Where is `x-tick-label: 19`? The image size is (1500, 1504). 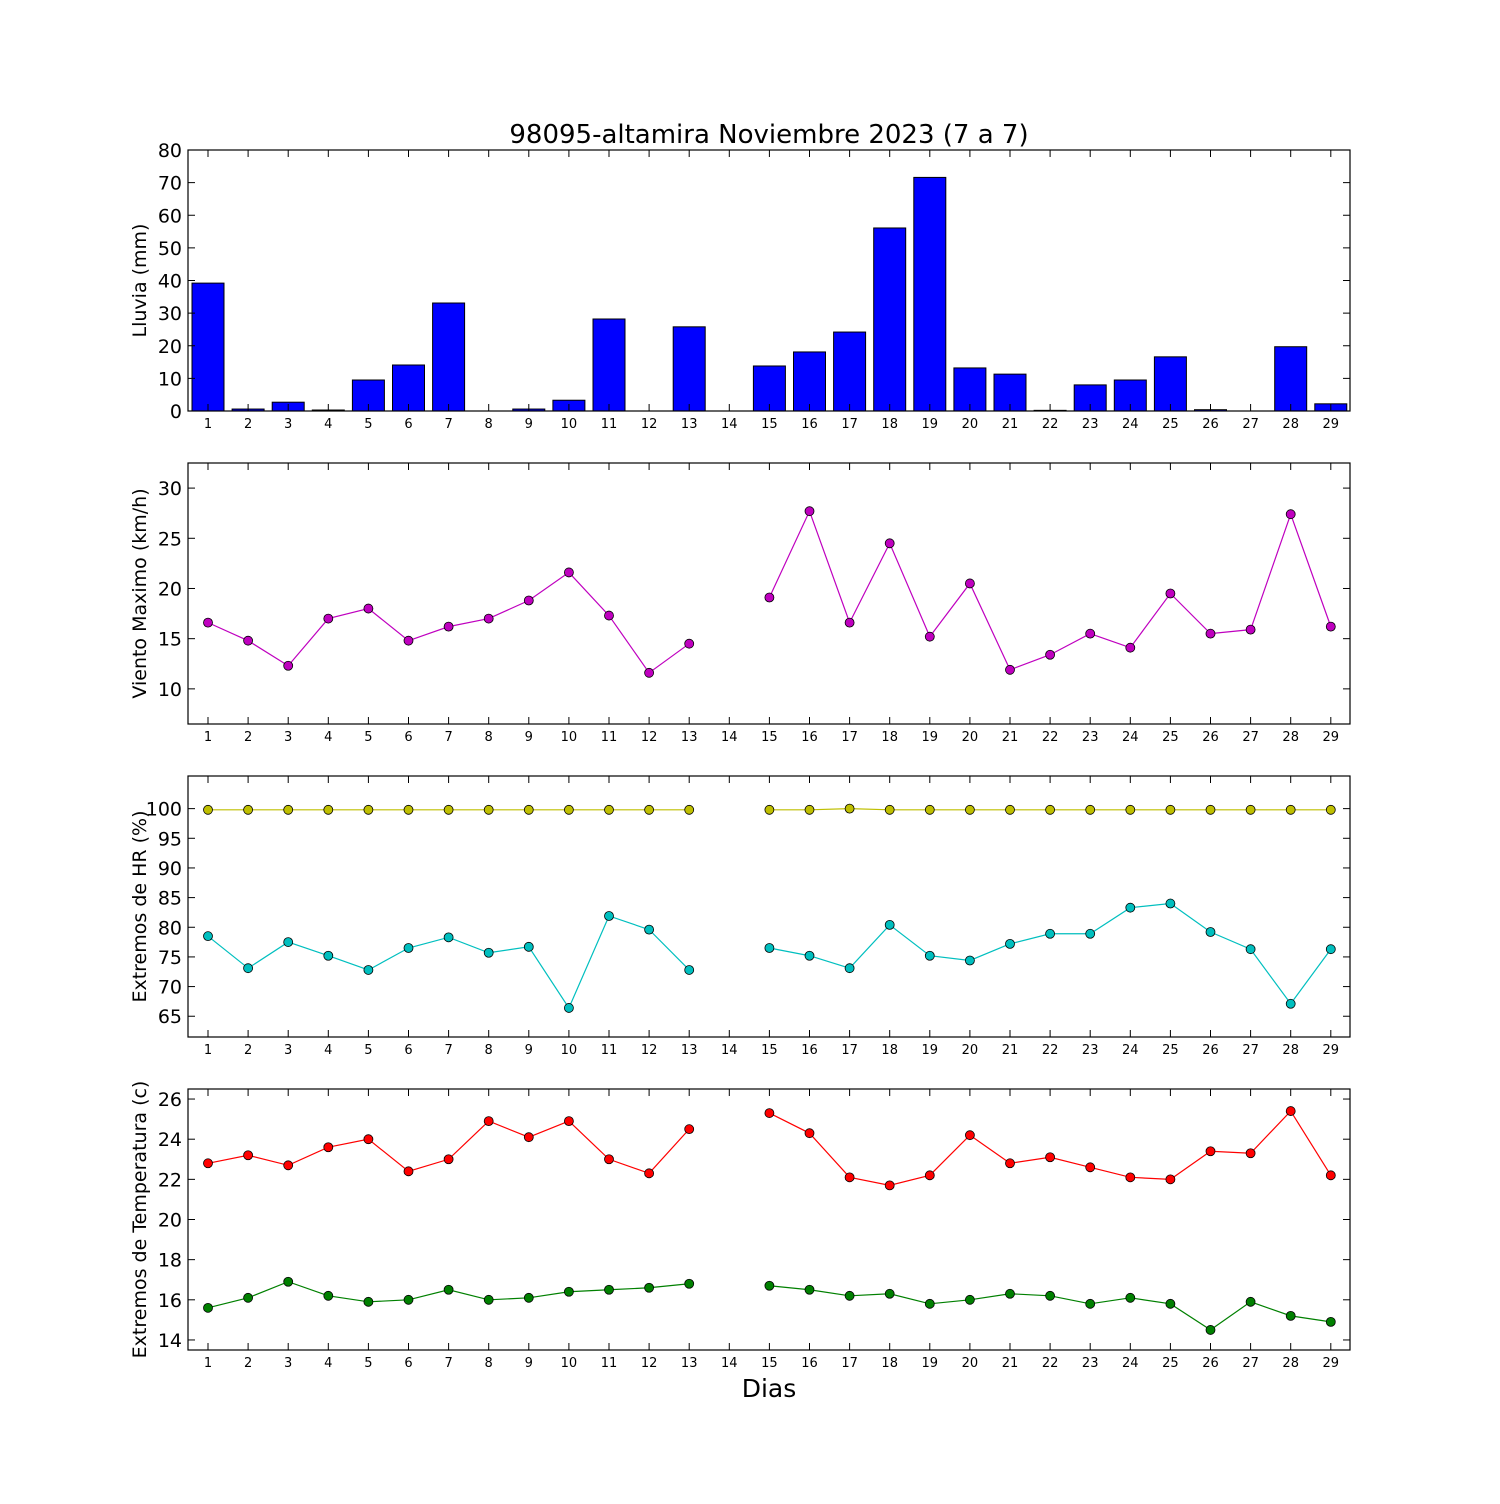
x-tick-label: 19 is located at coordinates (930, 1363).